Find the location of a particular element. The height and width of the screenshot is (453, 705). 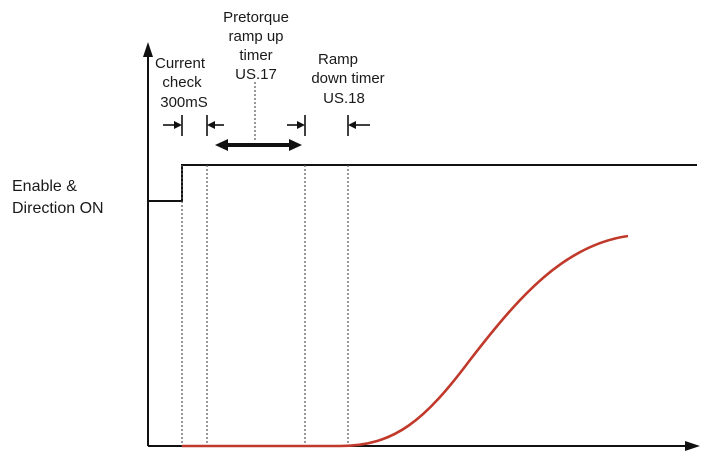

pretorque-arrowhead-right is located at coordinates (301, 125).